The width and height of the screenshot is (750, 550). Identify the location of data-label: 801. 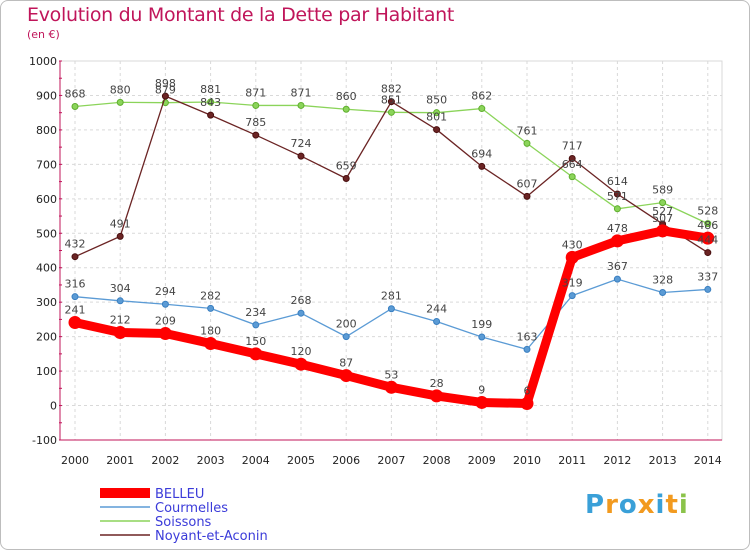
(436, 117).